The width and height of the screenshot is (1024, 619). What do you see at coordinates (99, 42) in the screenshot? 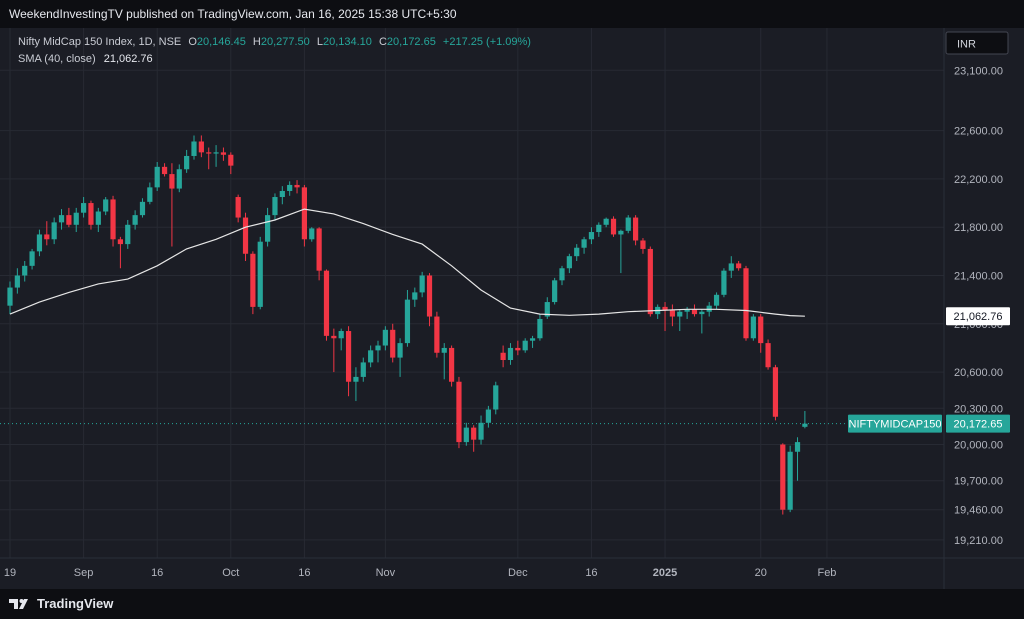
I see `legend-symbol-text: Nifty MidCap 150 Index, 1D, NSE` at bounding box center [99, 42].